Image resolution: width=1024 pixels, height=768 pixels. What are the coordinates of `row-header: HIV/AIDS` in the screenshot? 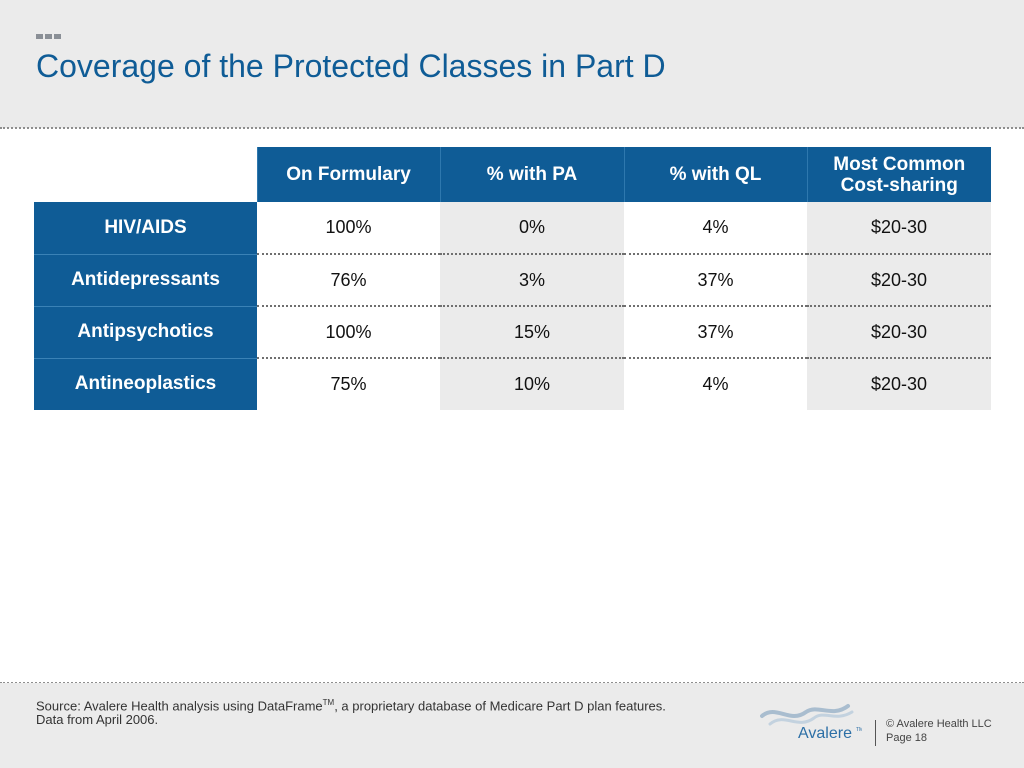 It's located at (145, 228).